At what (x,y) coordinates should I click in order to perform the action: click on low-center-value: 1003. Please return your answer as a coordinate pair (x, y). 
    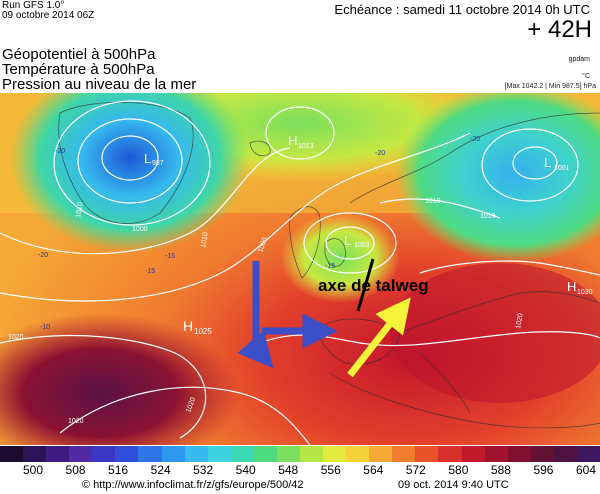
    Looking at the image, I should click on (362, 245).